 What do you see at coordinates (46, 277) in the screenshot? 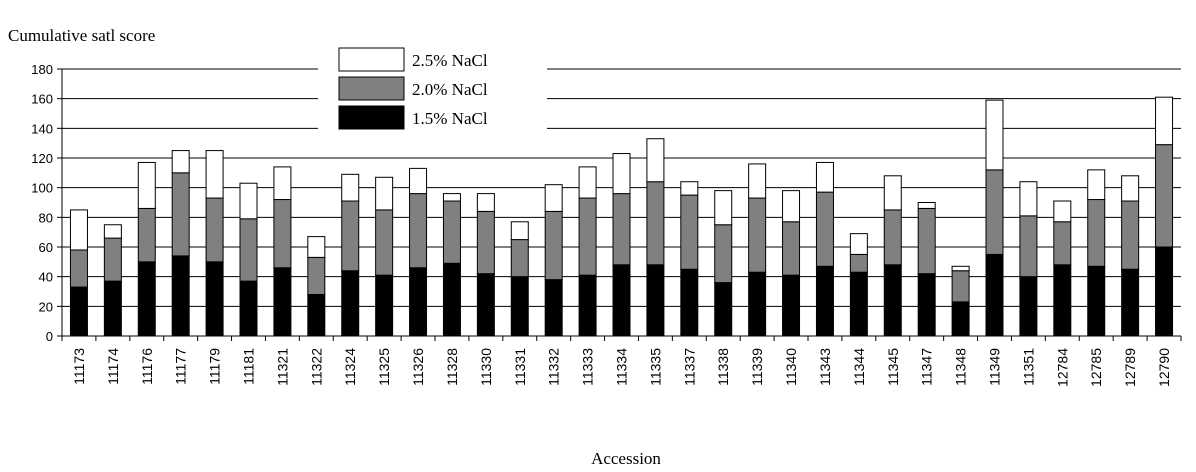
I see `y-tick-label: 40` at bounding box center [46, 277].